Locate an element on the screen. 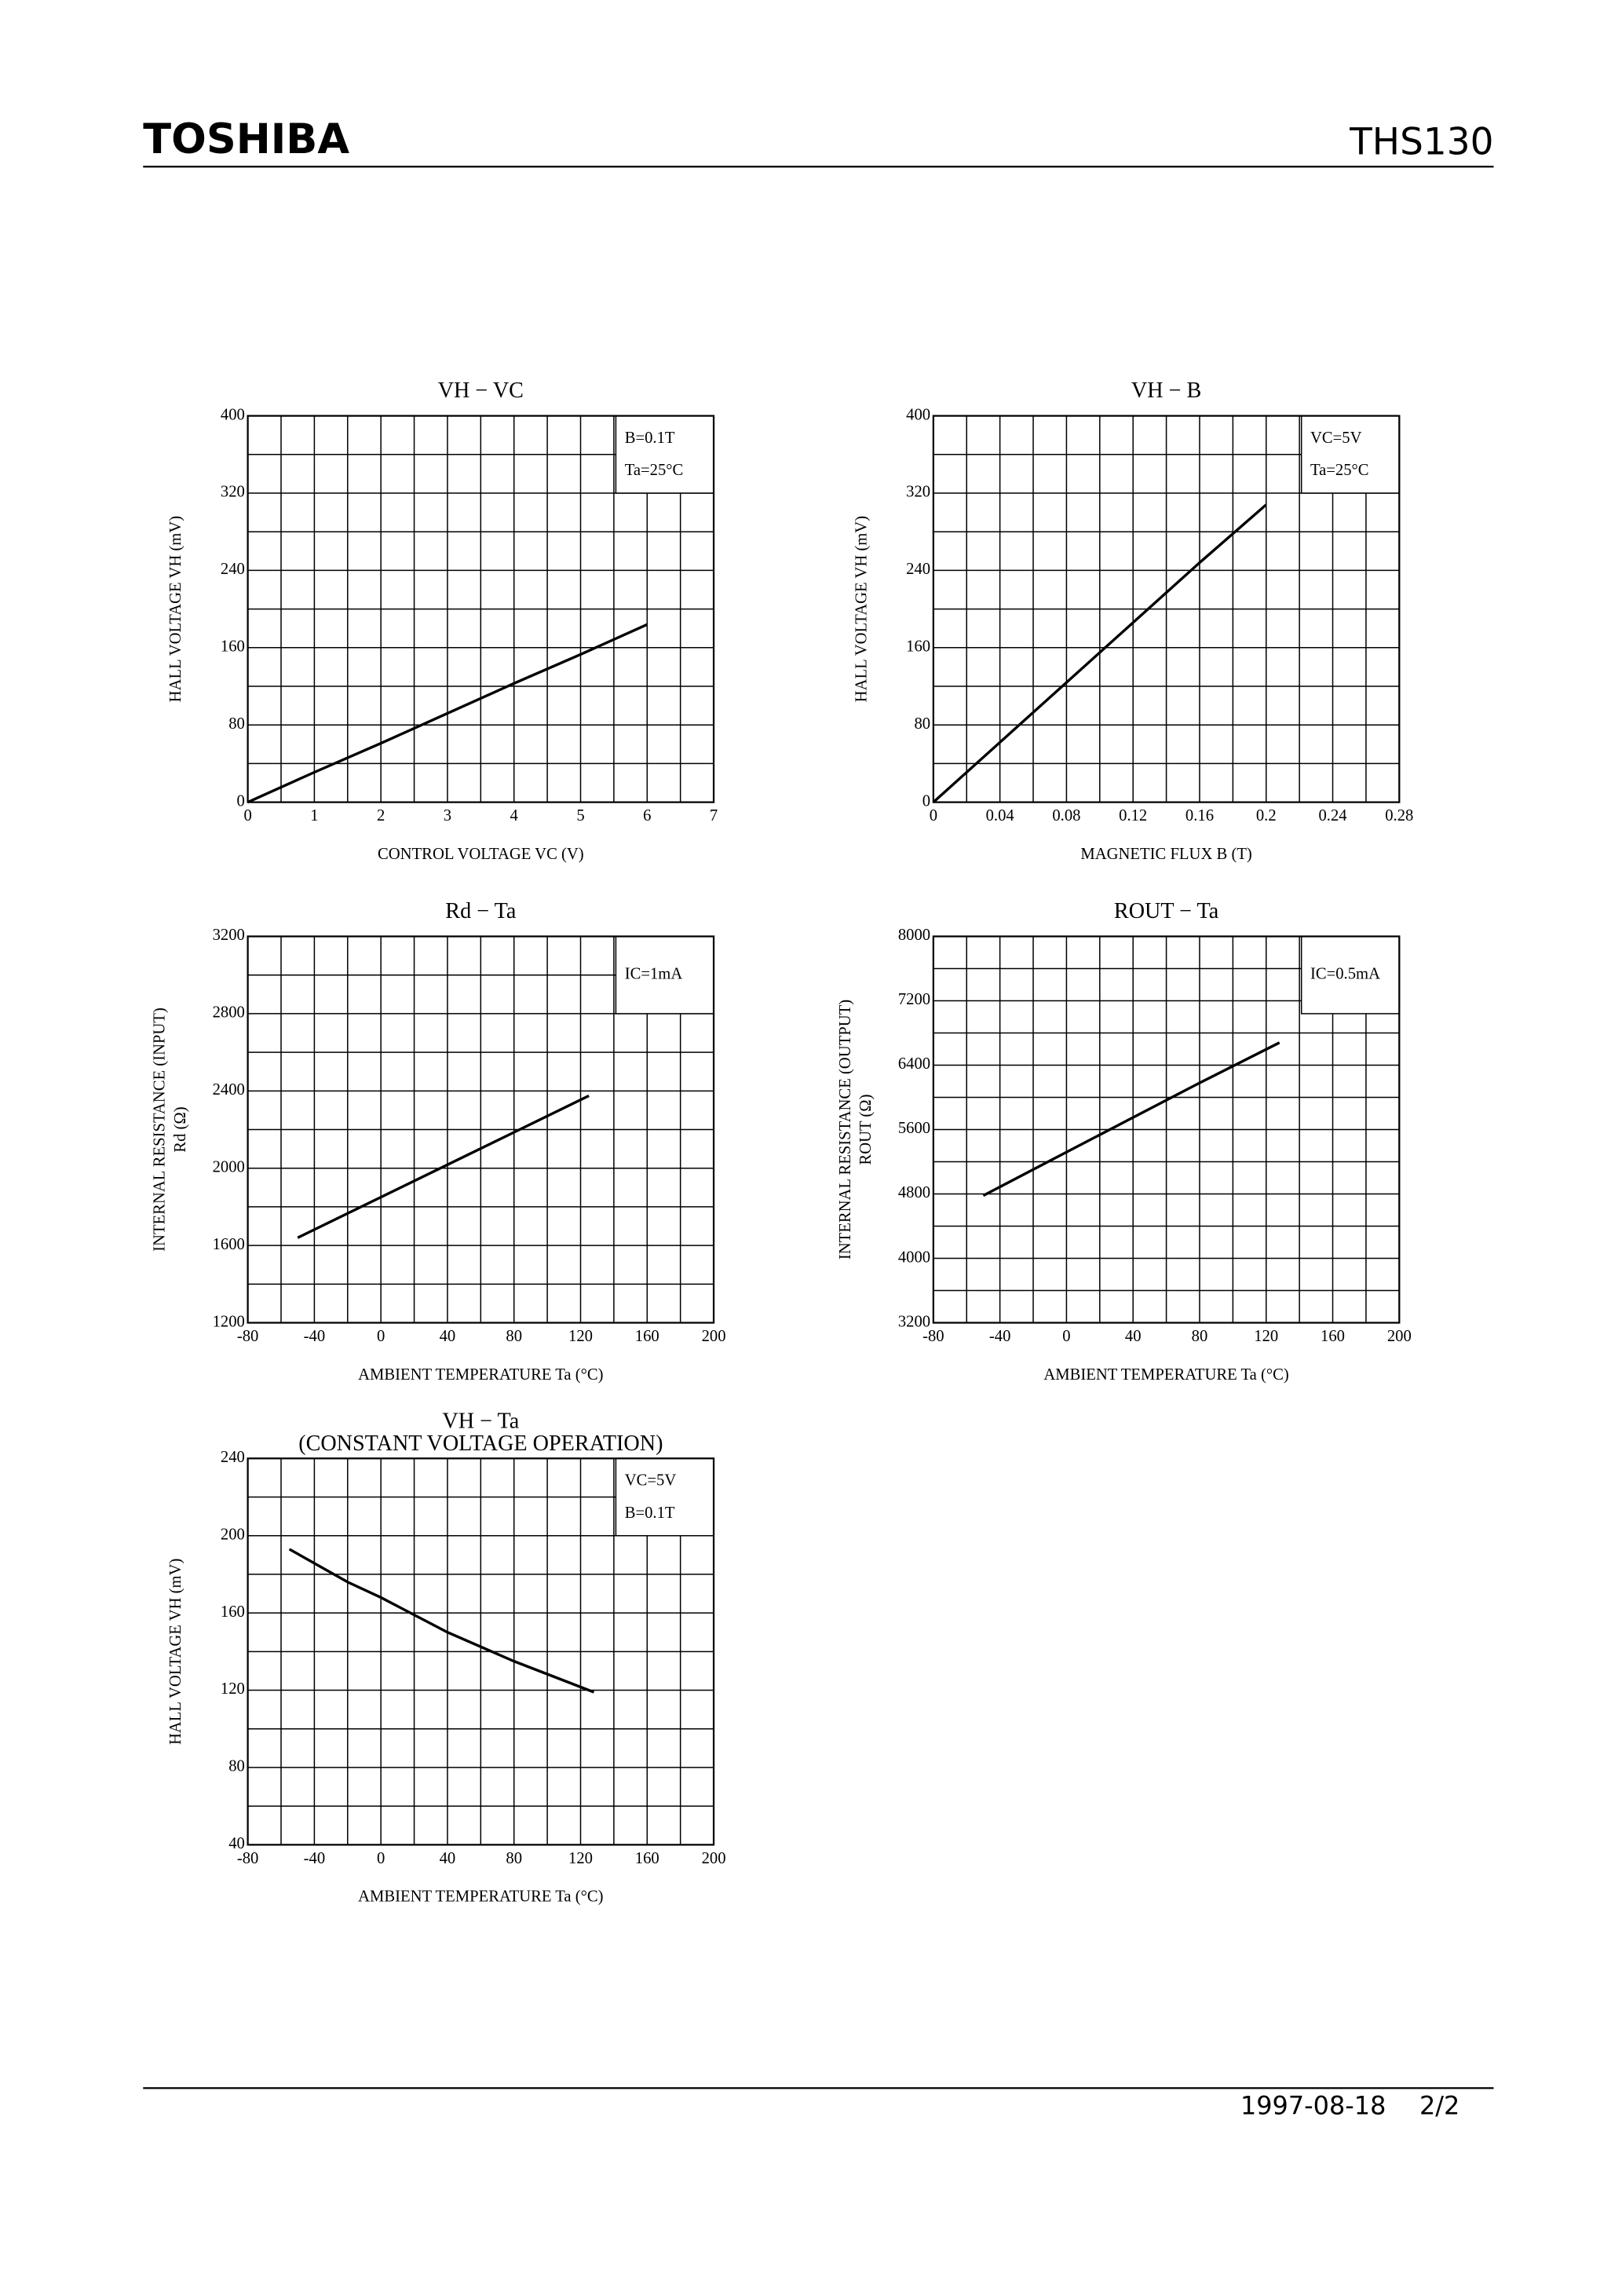  legend-text: VC=5V is located at coordinates (1336, 438).